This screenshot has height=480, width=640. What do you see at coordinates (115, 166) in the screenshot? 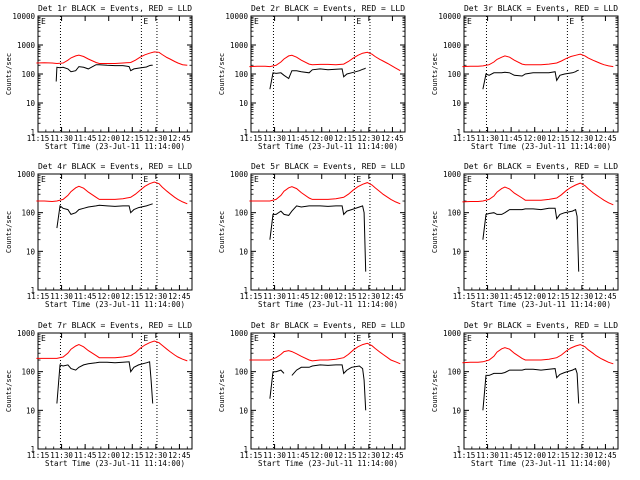
I see `panel-title: Det 4r BLACK = Events, RED = LLD` at bounding box center [115, 166].